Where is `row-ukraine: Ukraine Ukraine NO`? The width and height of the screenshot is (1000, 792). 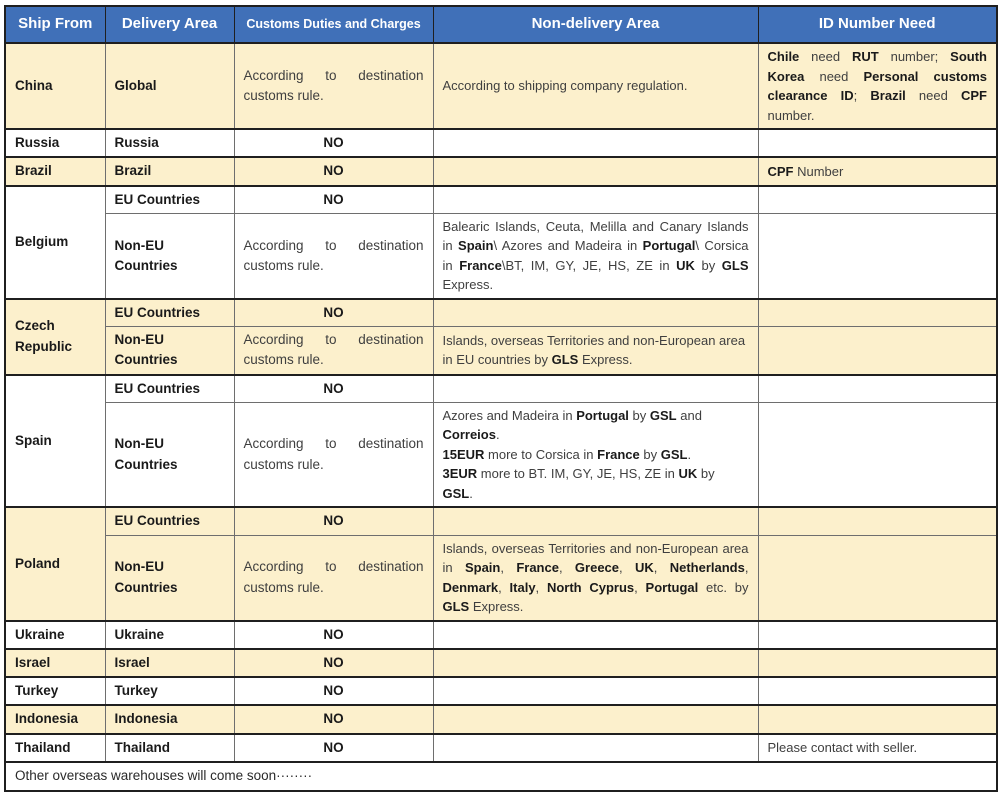
row-ukraine: Ukraine Ukraine NO is located at coordinates (501, 634).